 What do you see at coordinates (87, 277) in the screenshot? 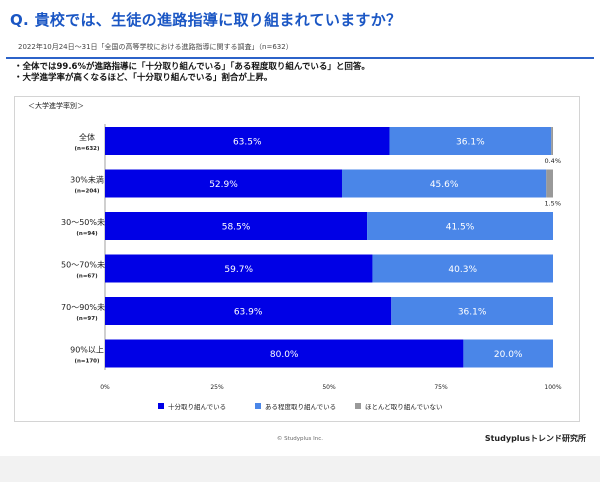
I see `category-n-label: (n=67)` at bounding box center [87, 277].